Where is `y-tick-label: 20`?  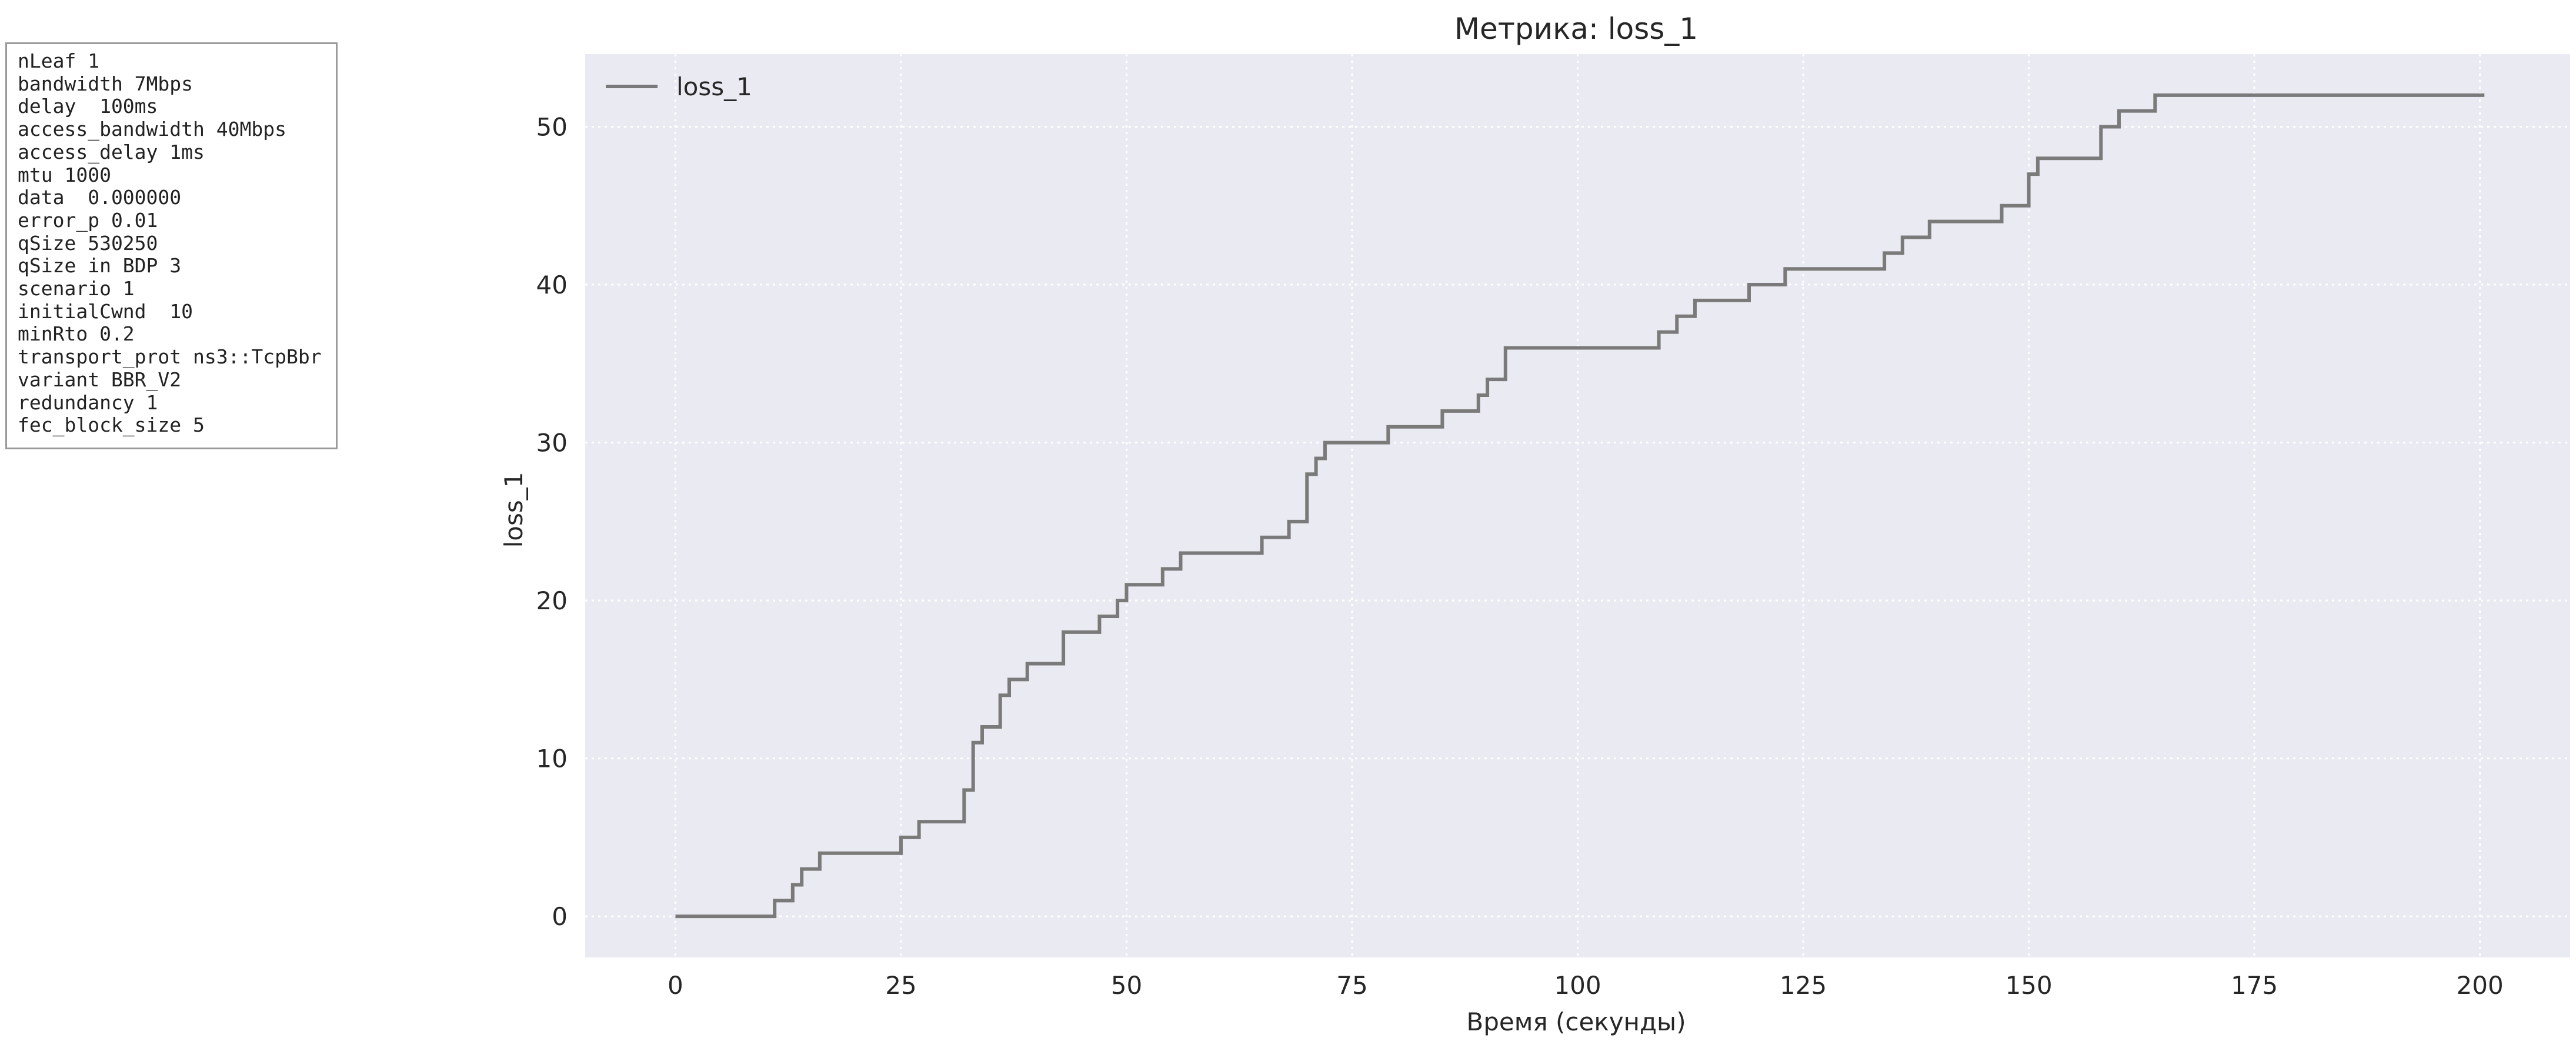 y-tick-label: 20 is located at coordinates (552, 600).